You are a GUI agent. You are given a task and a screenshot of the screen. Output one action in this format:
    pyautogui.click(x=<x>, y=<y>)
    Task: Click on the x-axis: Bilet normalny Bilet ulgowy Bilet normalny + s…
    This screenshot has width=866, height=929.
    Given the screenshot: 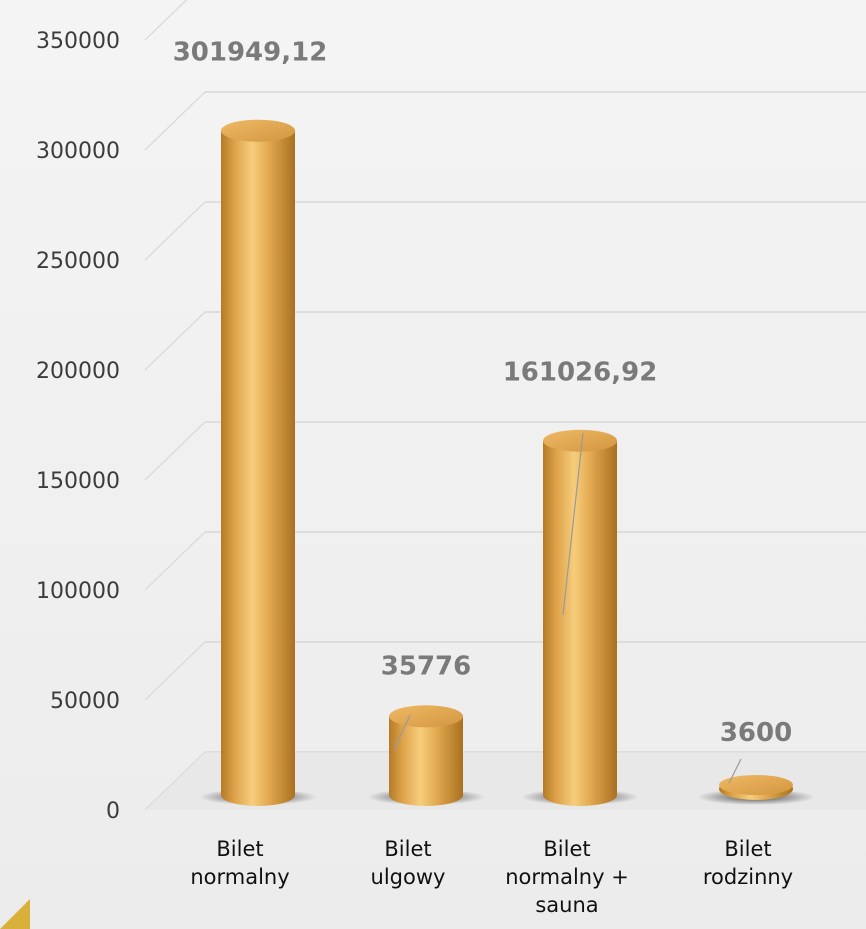 What is the action you would take?
    pyautogui.click(x=491, y=877)
    